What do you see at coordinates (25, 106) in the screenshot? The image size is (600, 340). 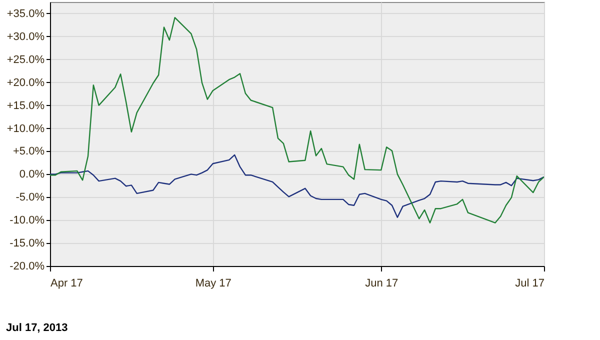 I see `y-tick-label: +15.0%` at bounding box center [25, 106].